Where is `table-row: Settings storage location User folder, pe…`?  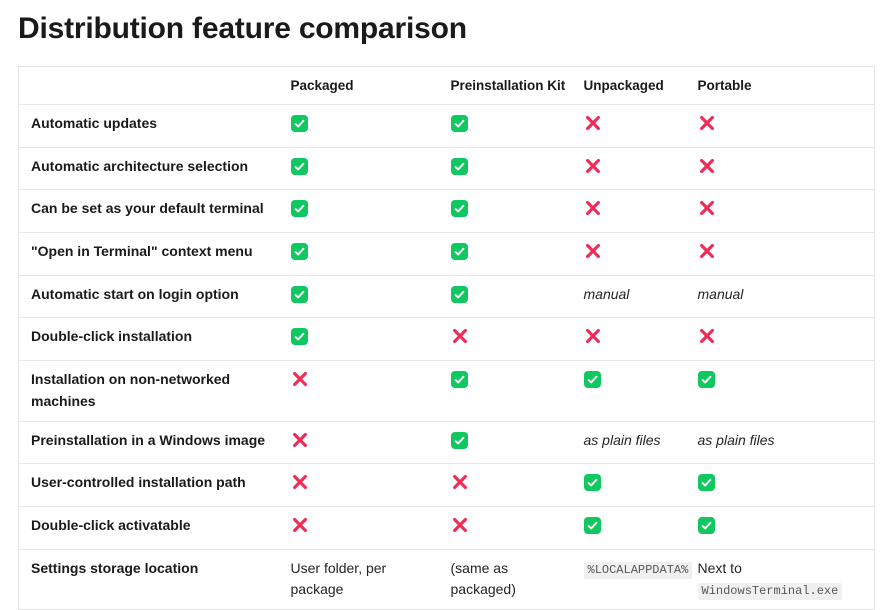 table-row: Settings storage location User folder, pe… is located at coordinates (446, 579).